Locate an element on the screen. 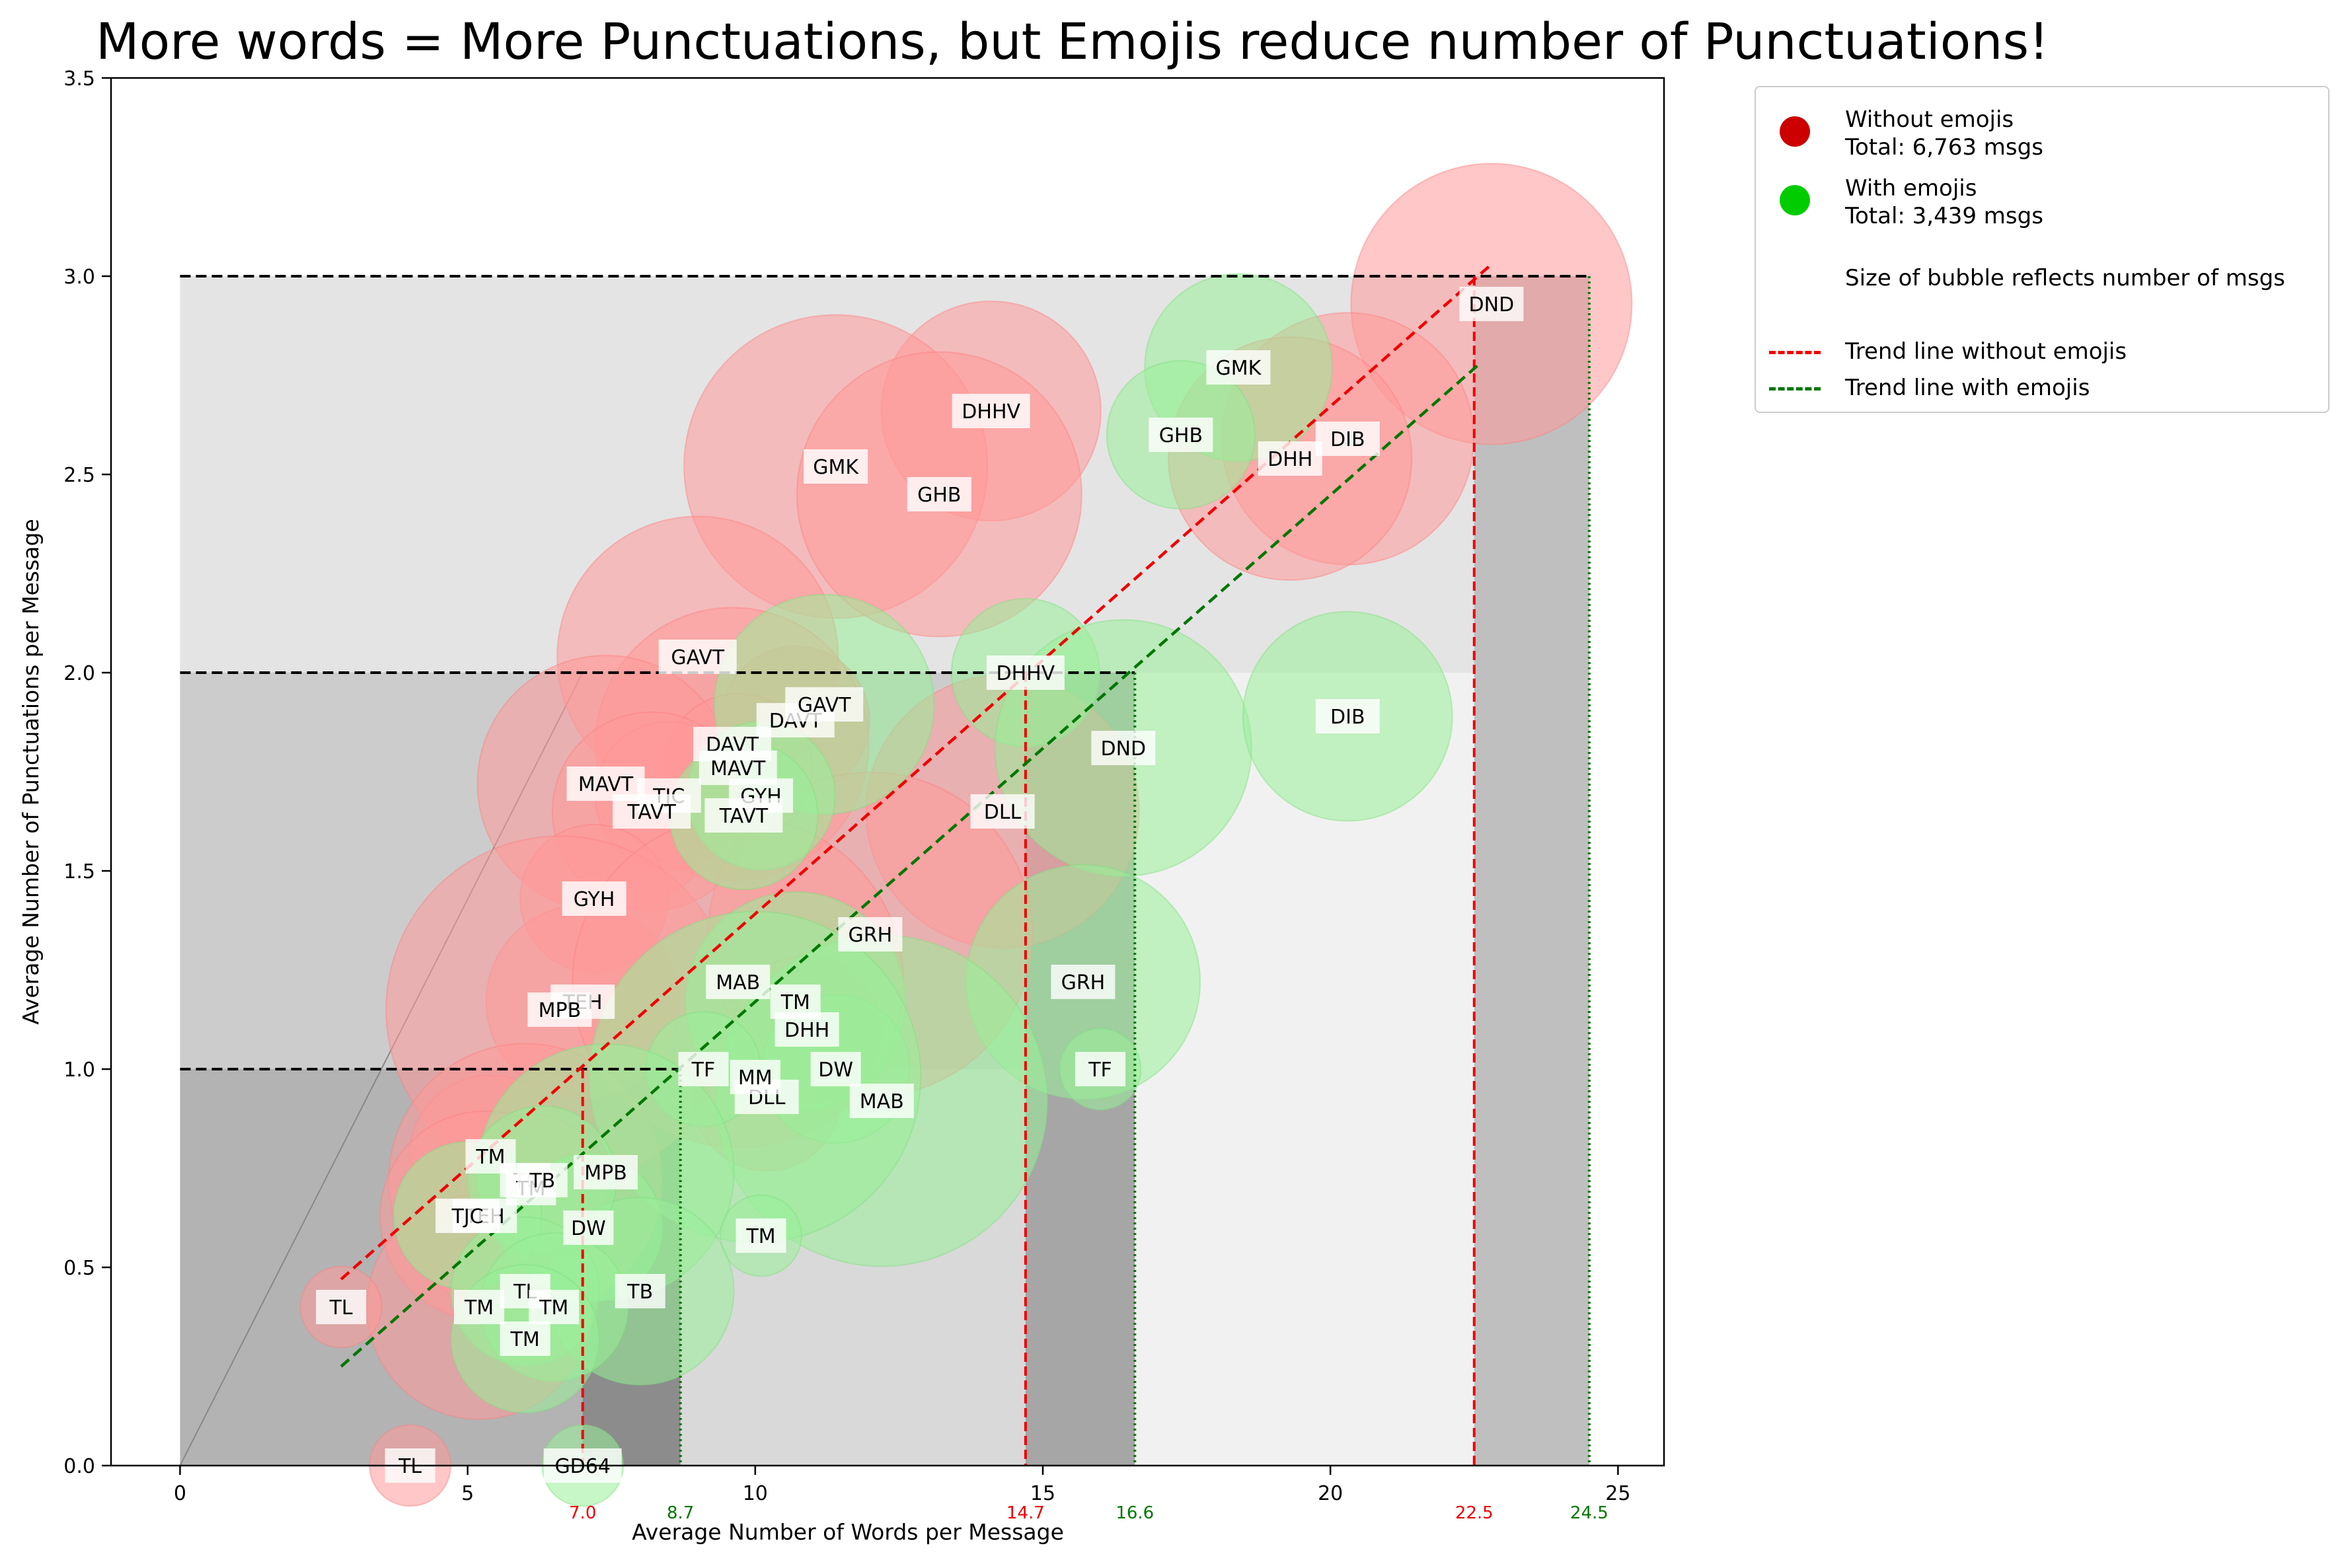 The image size is (2346, 1568). x-tick-label: 15 is located at coordinates (1043, 1493).